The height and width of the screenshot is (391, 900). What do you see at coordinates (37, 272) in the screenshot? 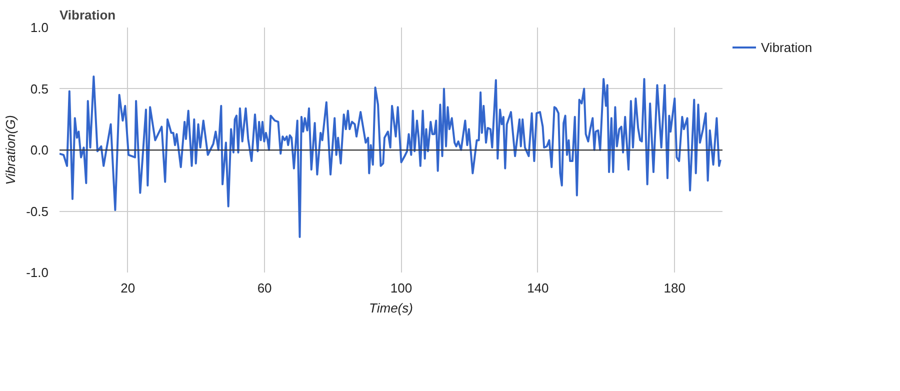
I see `y-tick-label: -1.0` at bounding box center [37, 272].